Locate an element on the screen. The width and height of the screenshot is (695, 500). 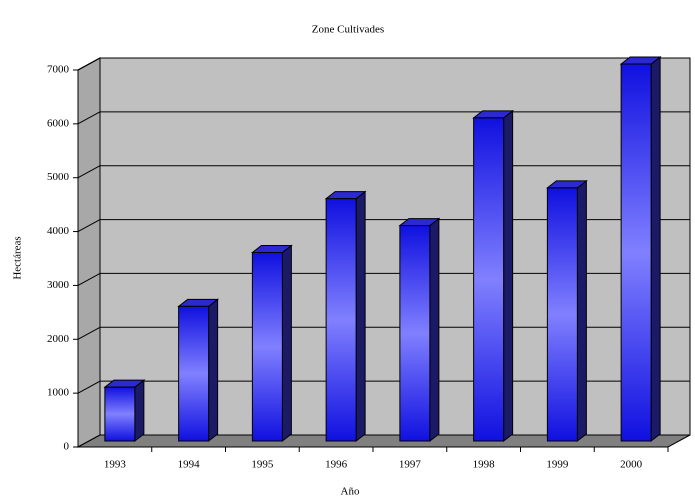
x-tick-label: 1999 is located at coordinates (557, 465).